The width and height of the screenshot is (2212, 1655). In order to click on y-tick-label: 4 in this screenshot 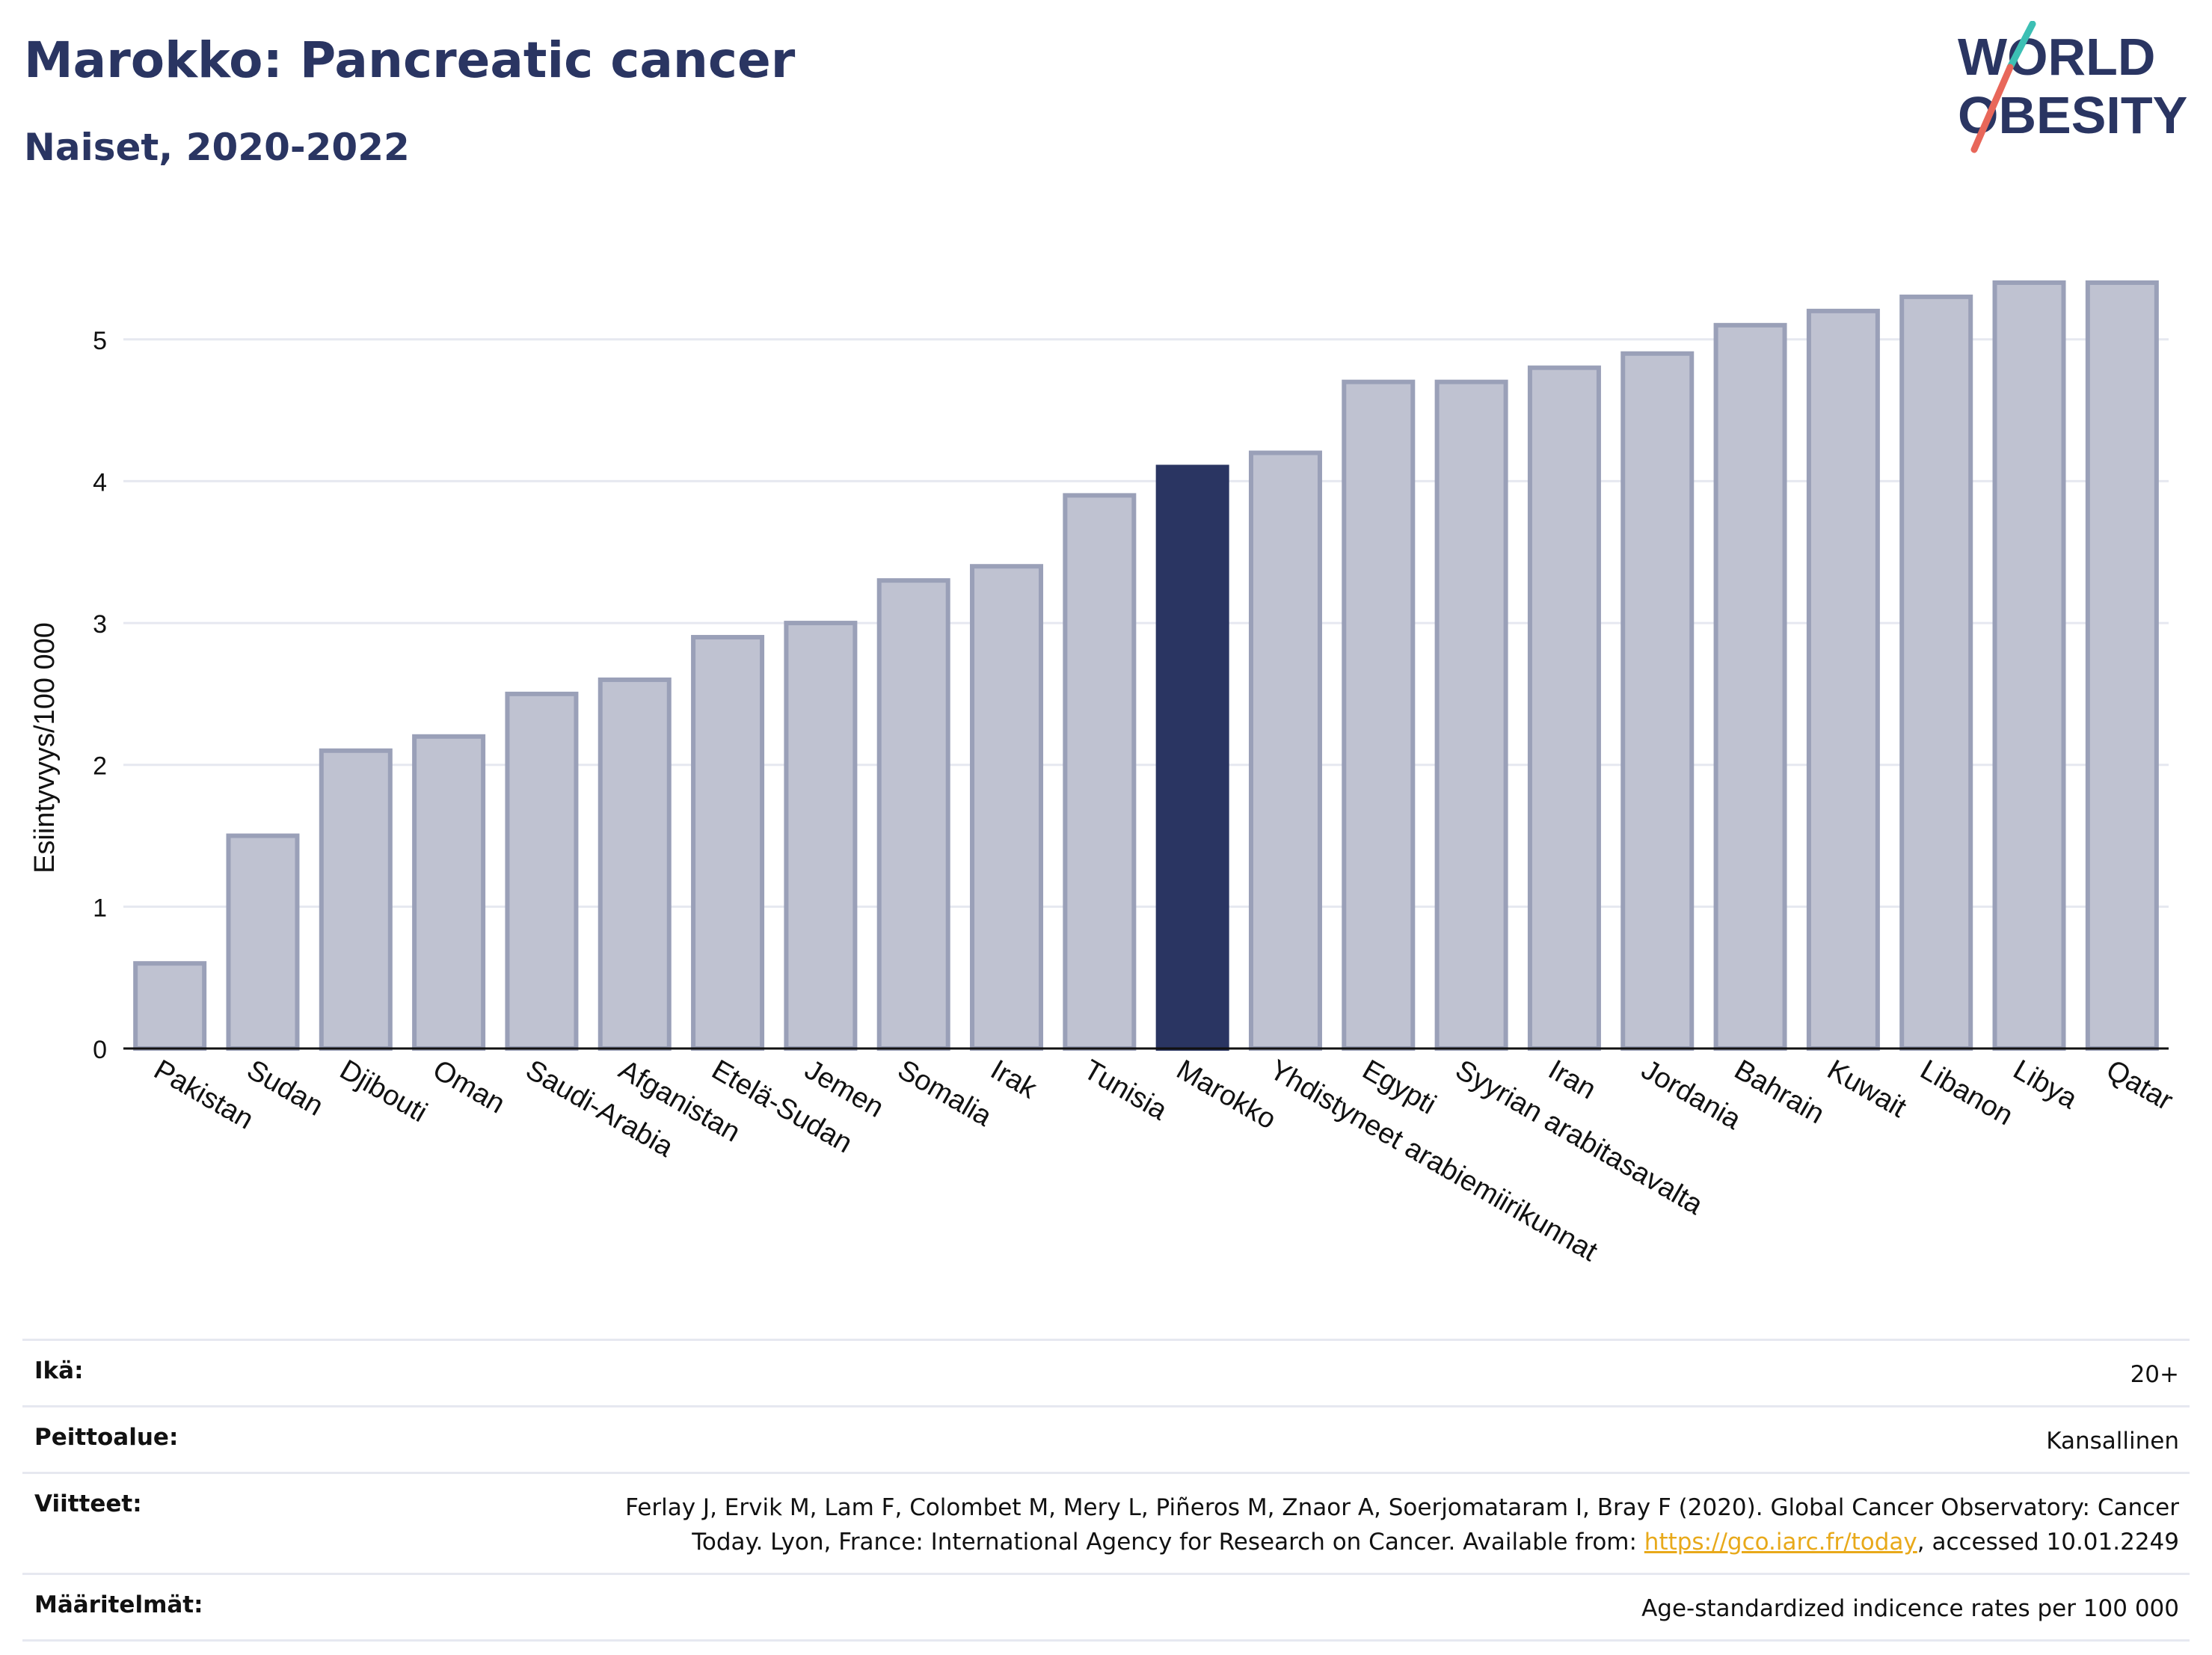, I will do `click(100, 482)`.